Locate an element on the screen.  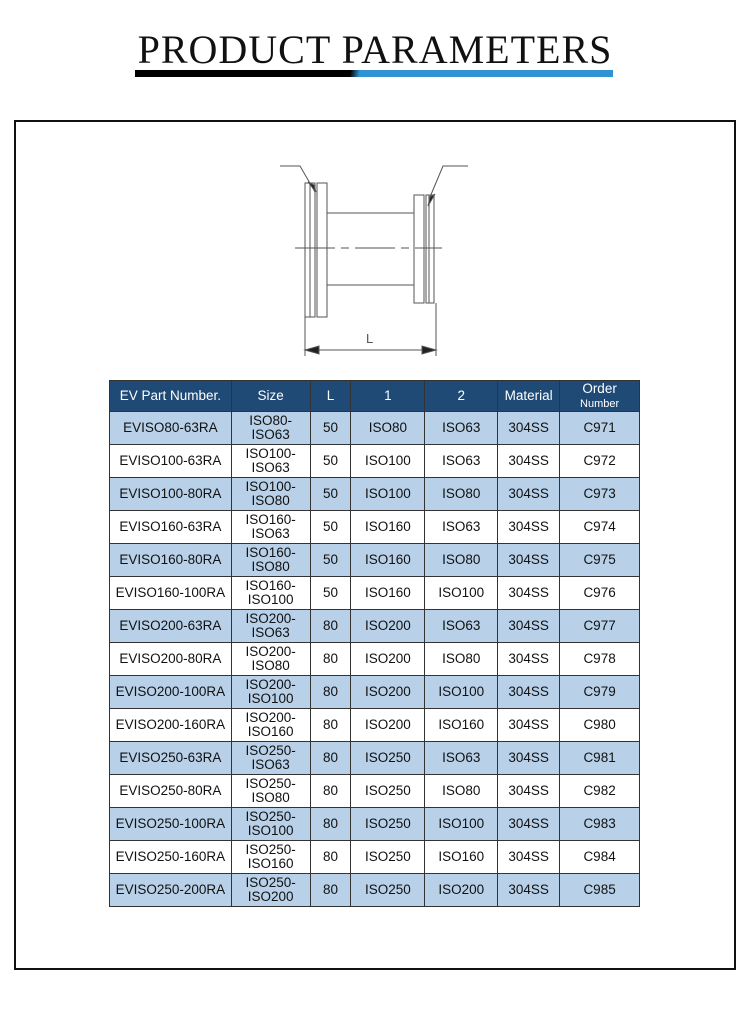
cell-part-number: EVISO100-80RA is located at coordinates (170, 494).